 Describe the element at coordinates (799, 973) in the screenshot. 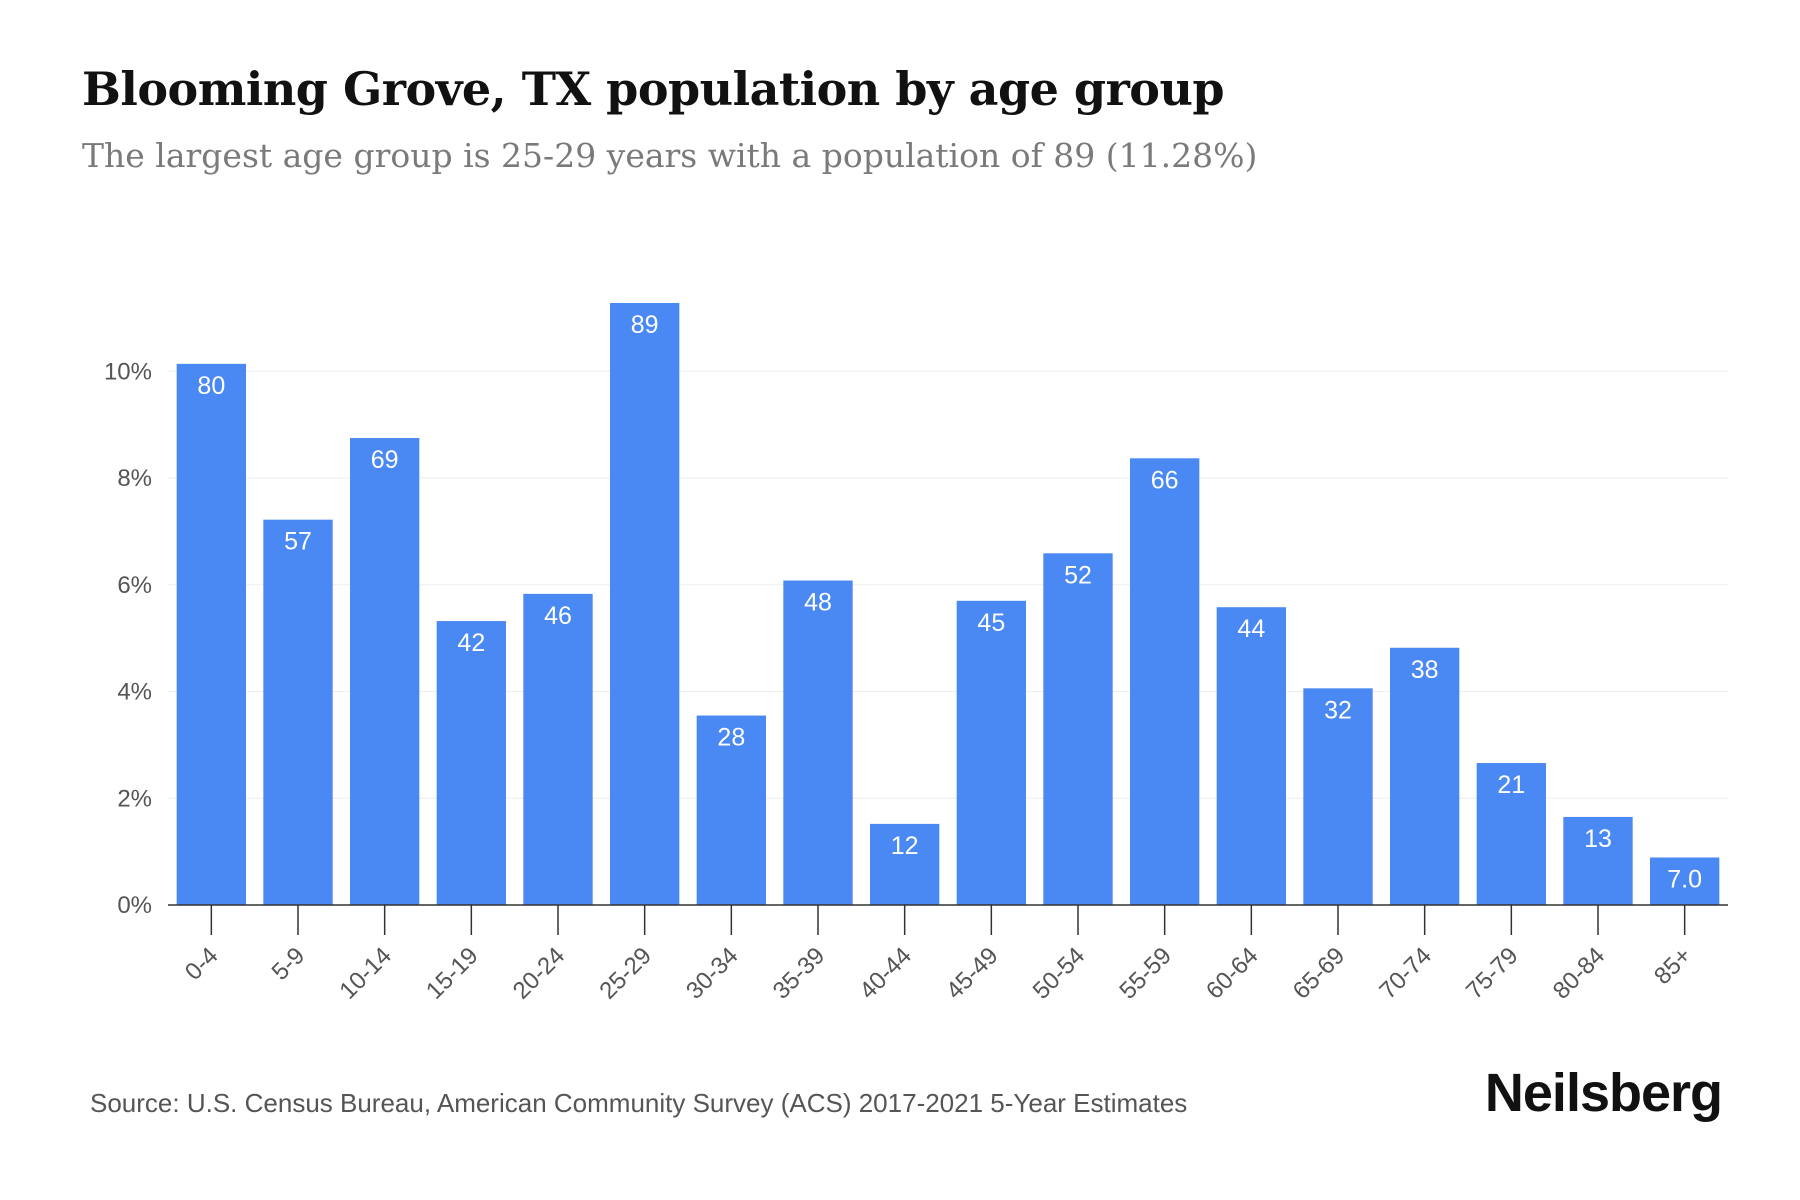

I see `x-tick-label: 35-39` at that location.